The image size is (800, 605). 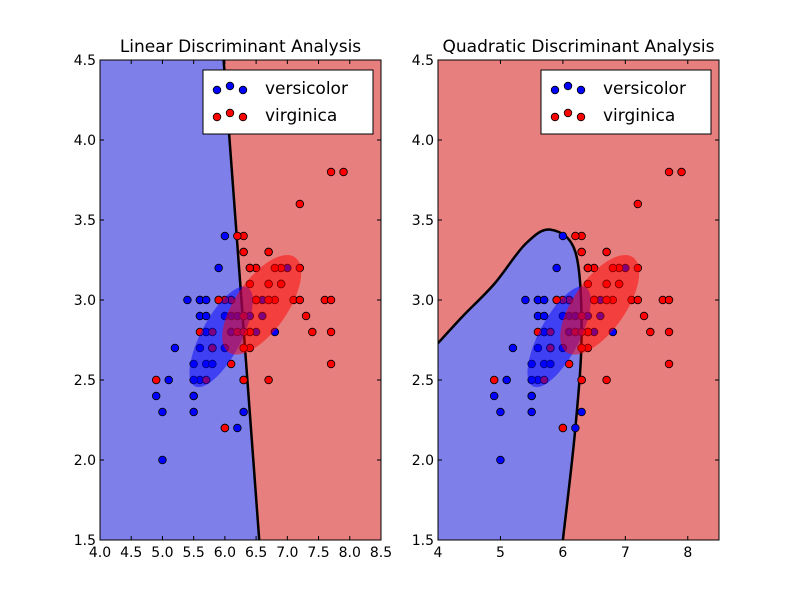 What do you see at coordinates (162, 553) in the screenshot?
I see `x-tick-label: 5.0` at bounding box center [162, 553].